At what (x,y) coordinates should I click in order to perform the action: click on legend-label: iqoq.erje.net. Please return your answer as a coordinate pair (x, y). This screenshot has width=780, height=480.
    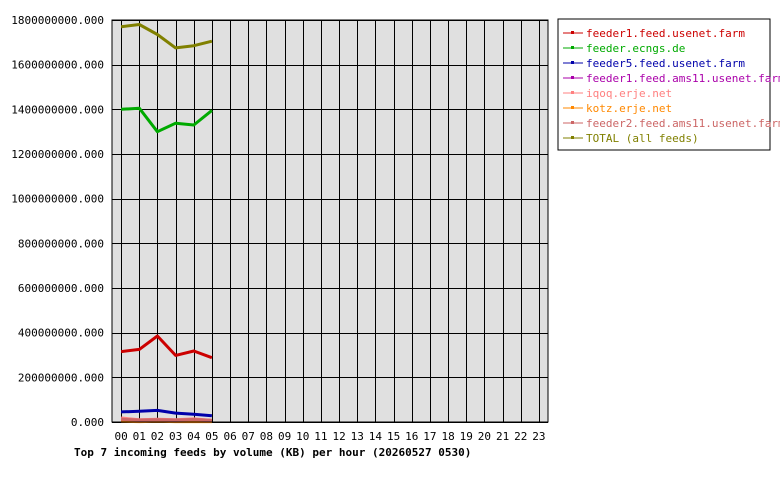
    Looking at the image, I should click on (629, 93).